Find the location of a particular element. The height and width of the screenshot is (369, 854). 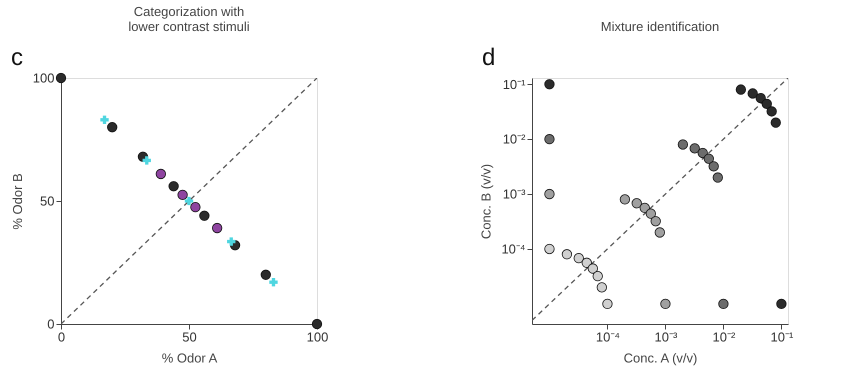

x-axis-title: % Odor A is located at coordinates (190, 358).